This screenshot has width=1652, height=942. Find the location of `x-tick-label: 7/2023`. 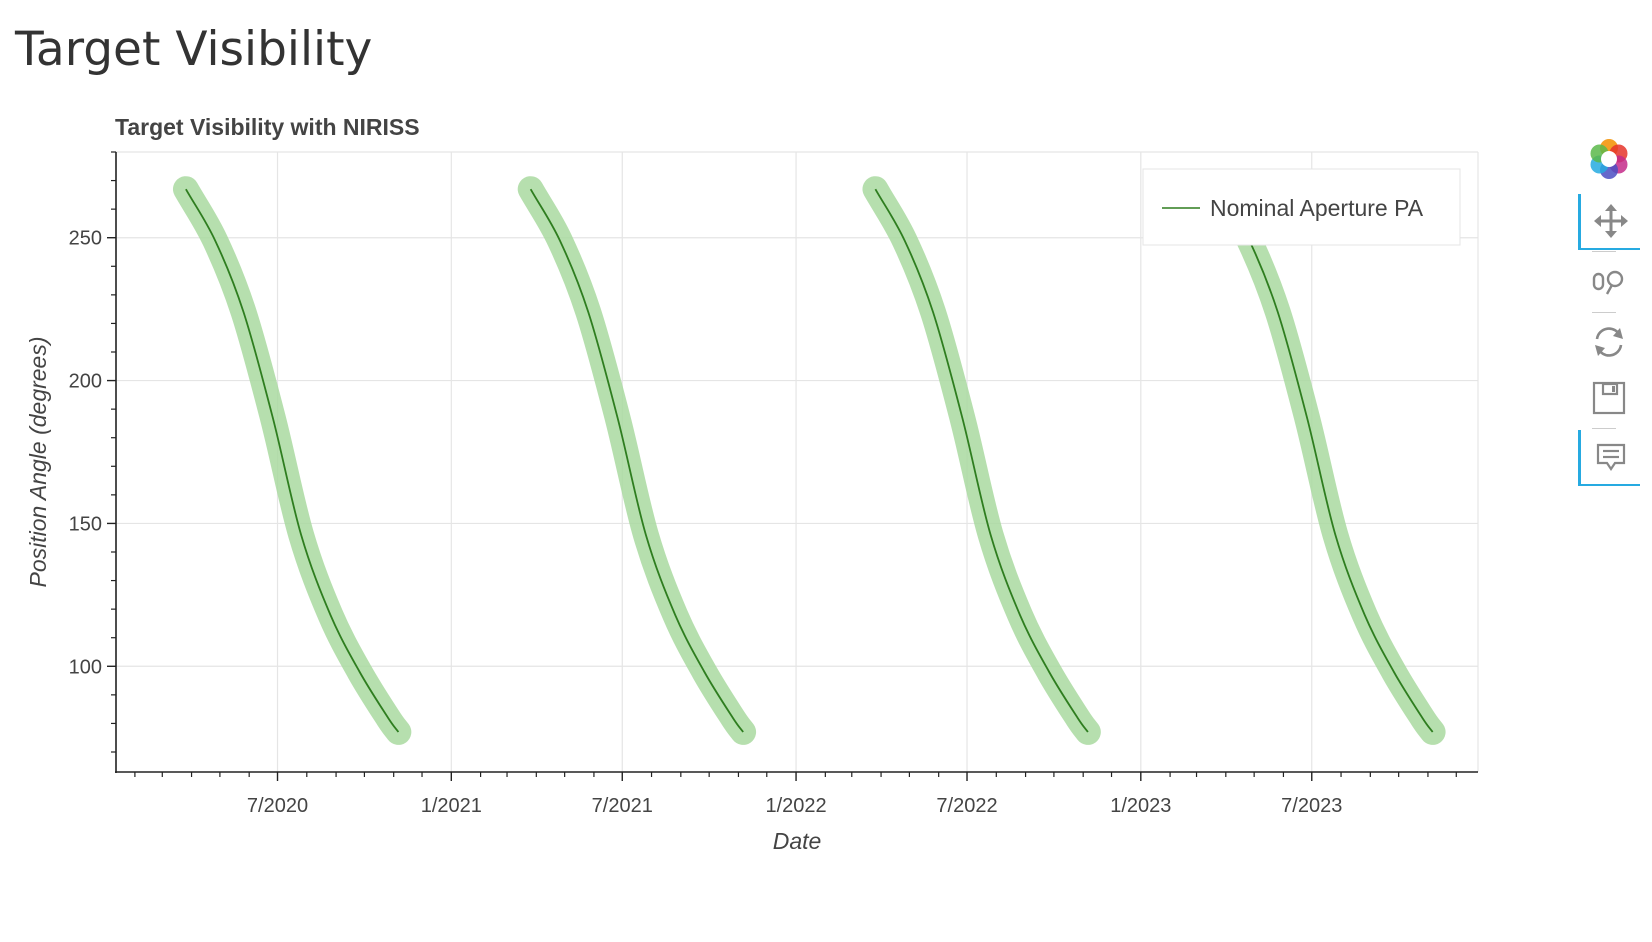

x-tick-label: 7/2023 is located at coordinates (1311, 806).